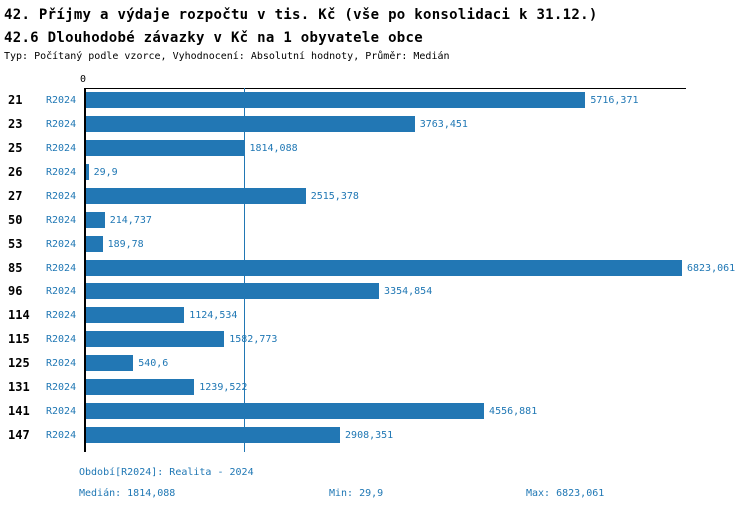 The width and height of the screenshot is (750, 512). I want to click on bar-value-label: 214,737, so click(130, 220).